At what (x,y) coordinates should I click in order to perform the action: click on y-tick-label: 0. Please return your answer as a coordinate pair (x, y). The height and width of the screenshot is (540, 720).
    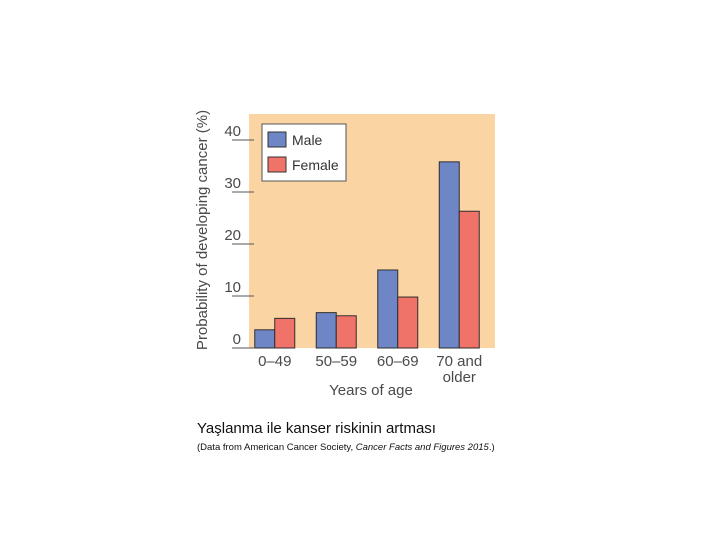
    Looking at the image, I should click on (237, 339).